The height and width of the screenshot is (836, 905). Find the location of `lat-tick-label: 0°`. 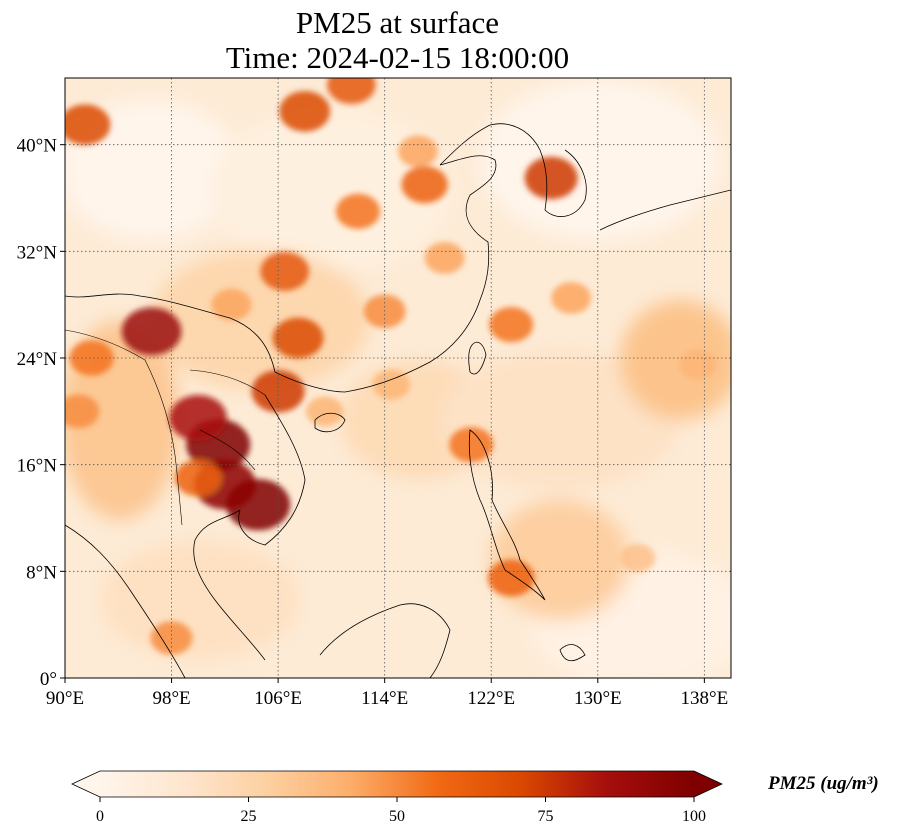

lat-tick-label: 0° is located at coordinates (48, 679).